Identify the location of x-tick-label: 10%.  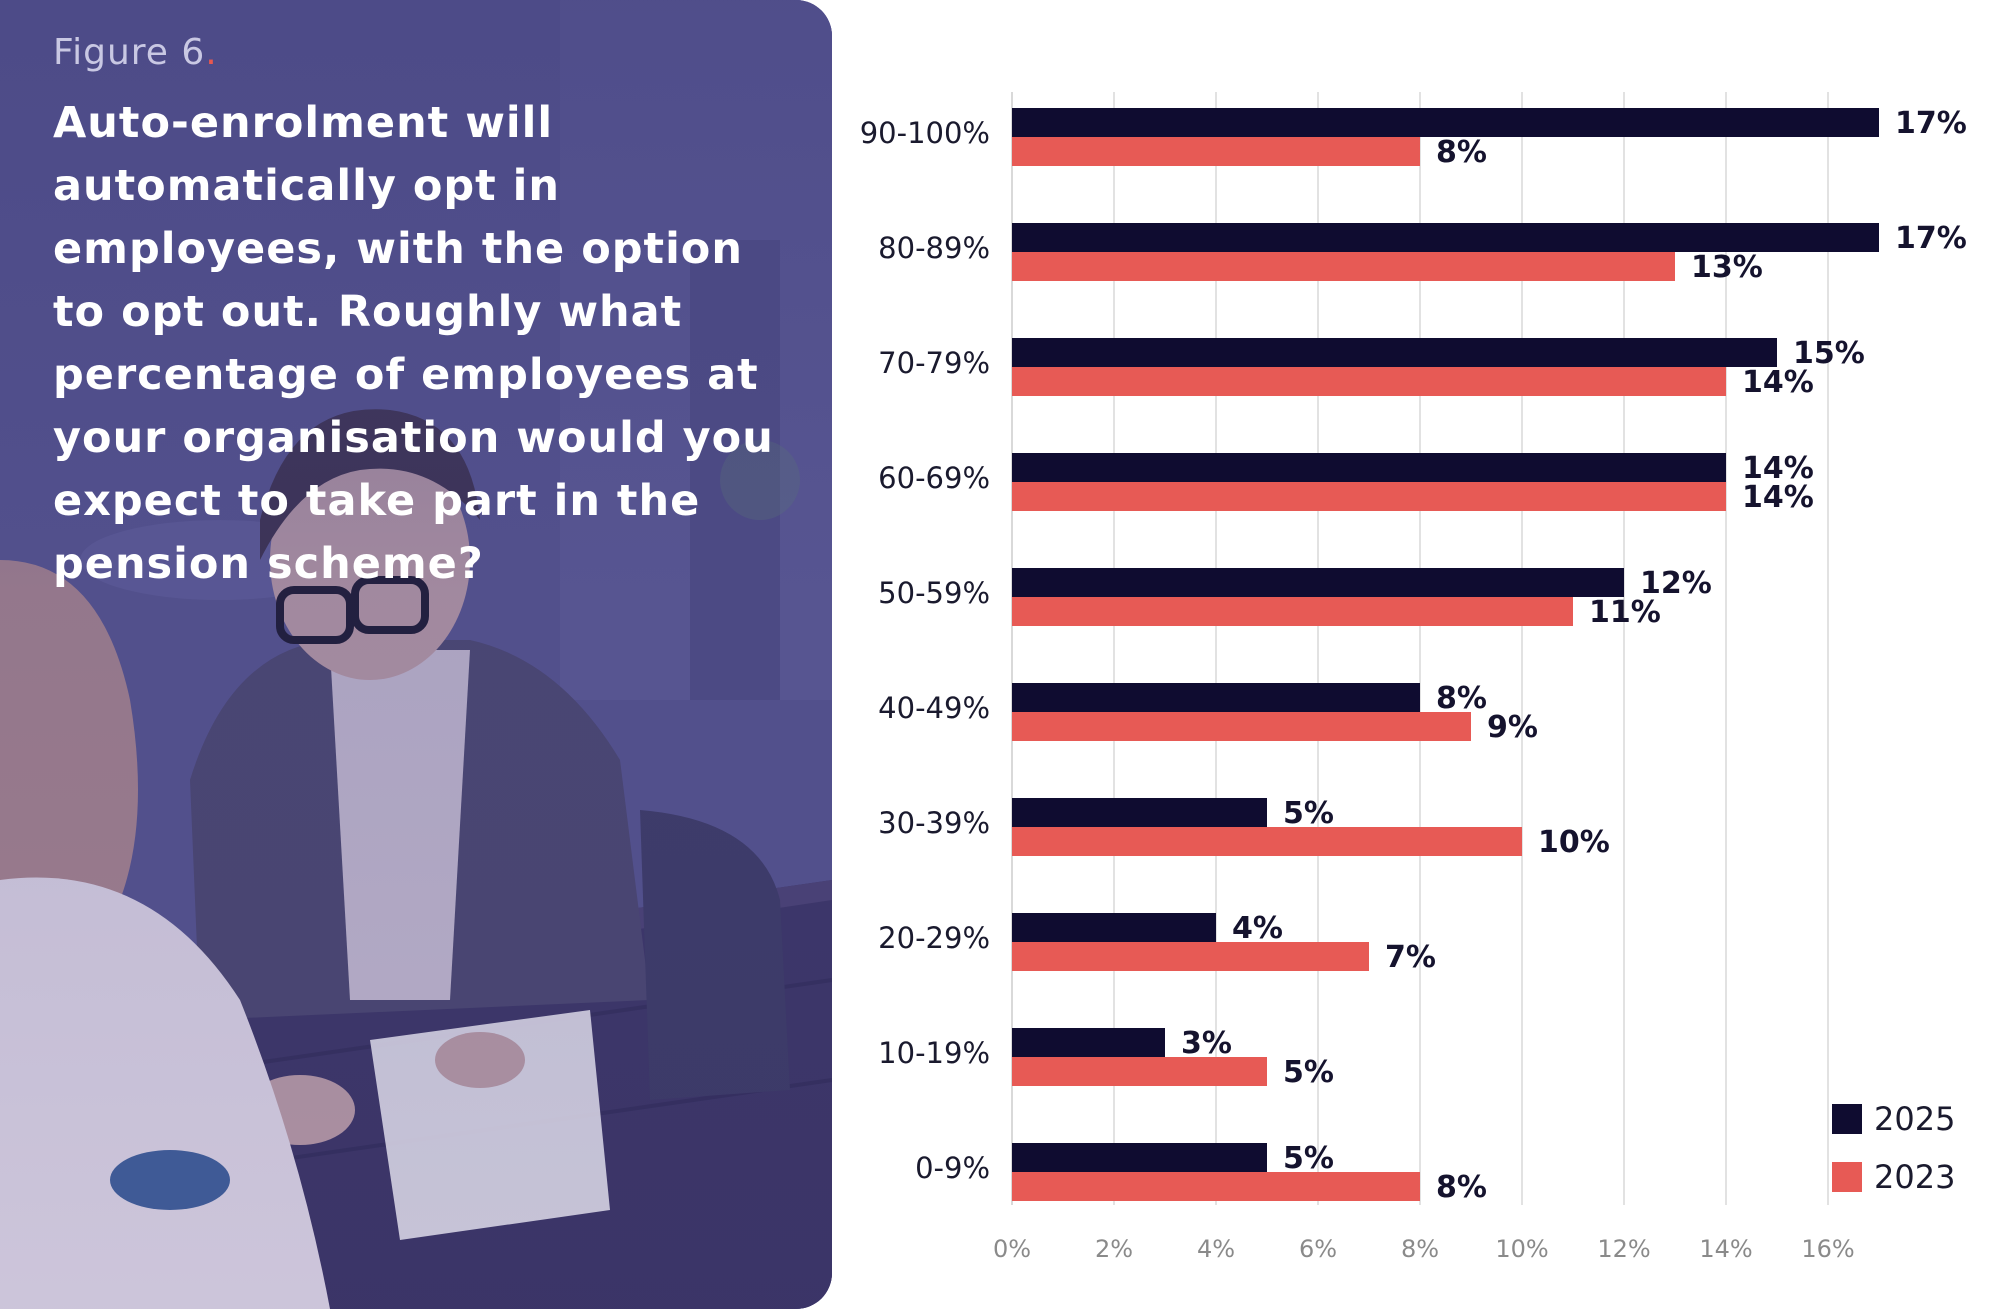
(1521, 1249).